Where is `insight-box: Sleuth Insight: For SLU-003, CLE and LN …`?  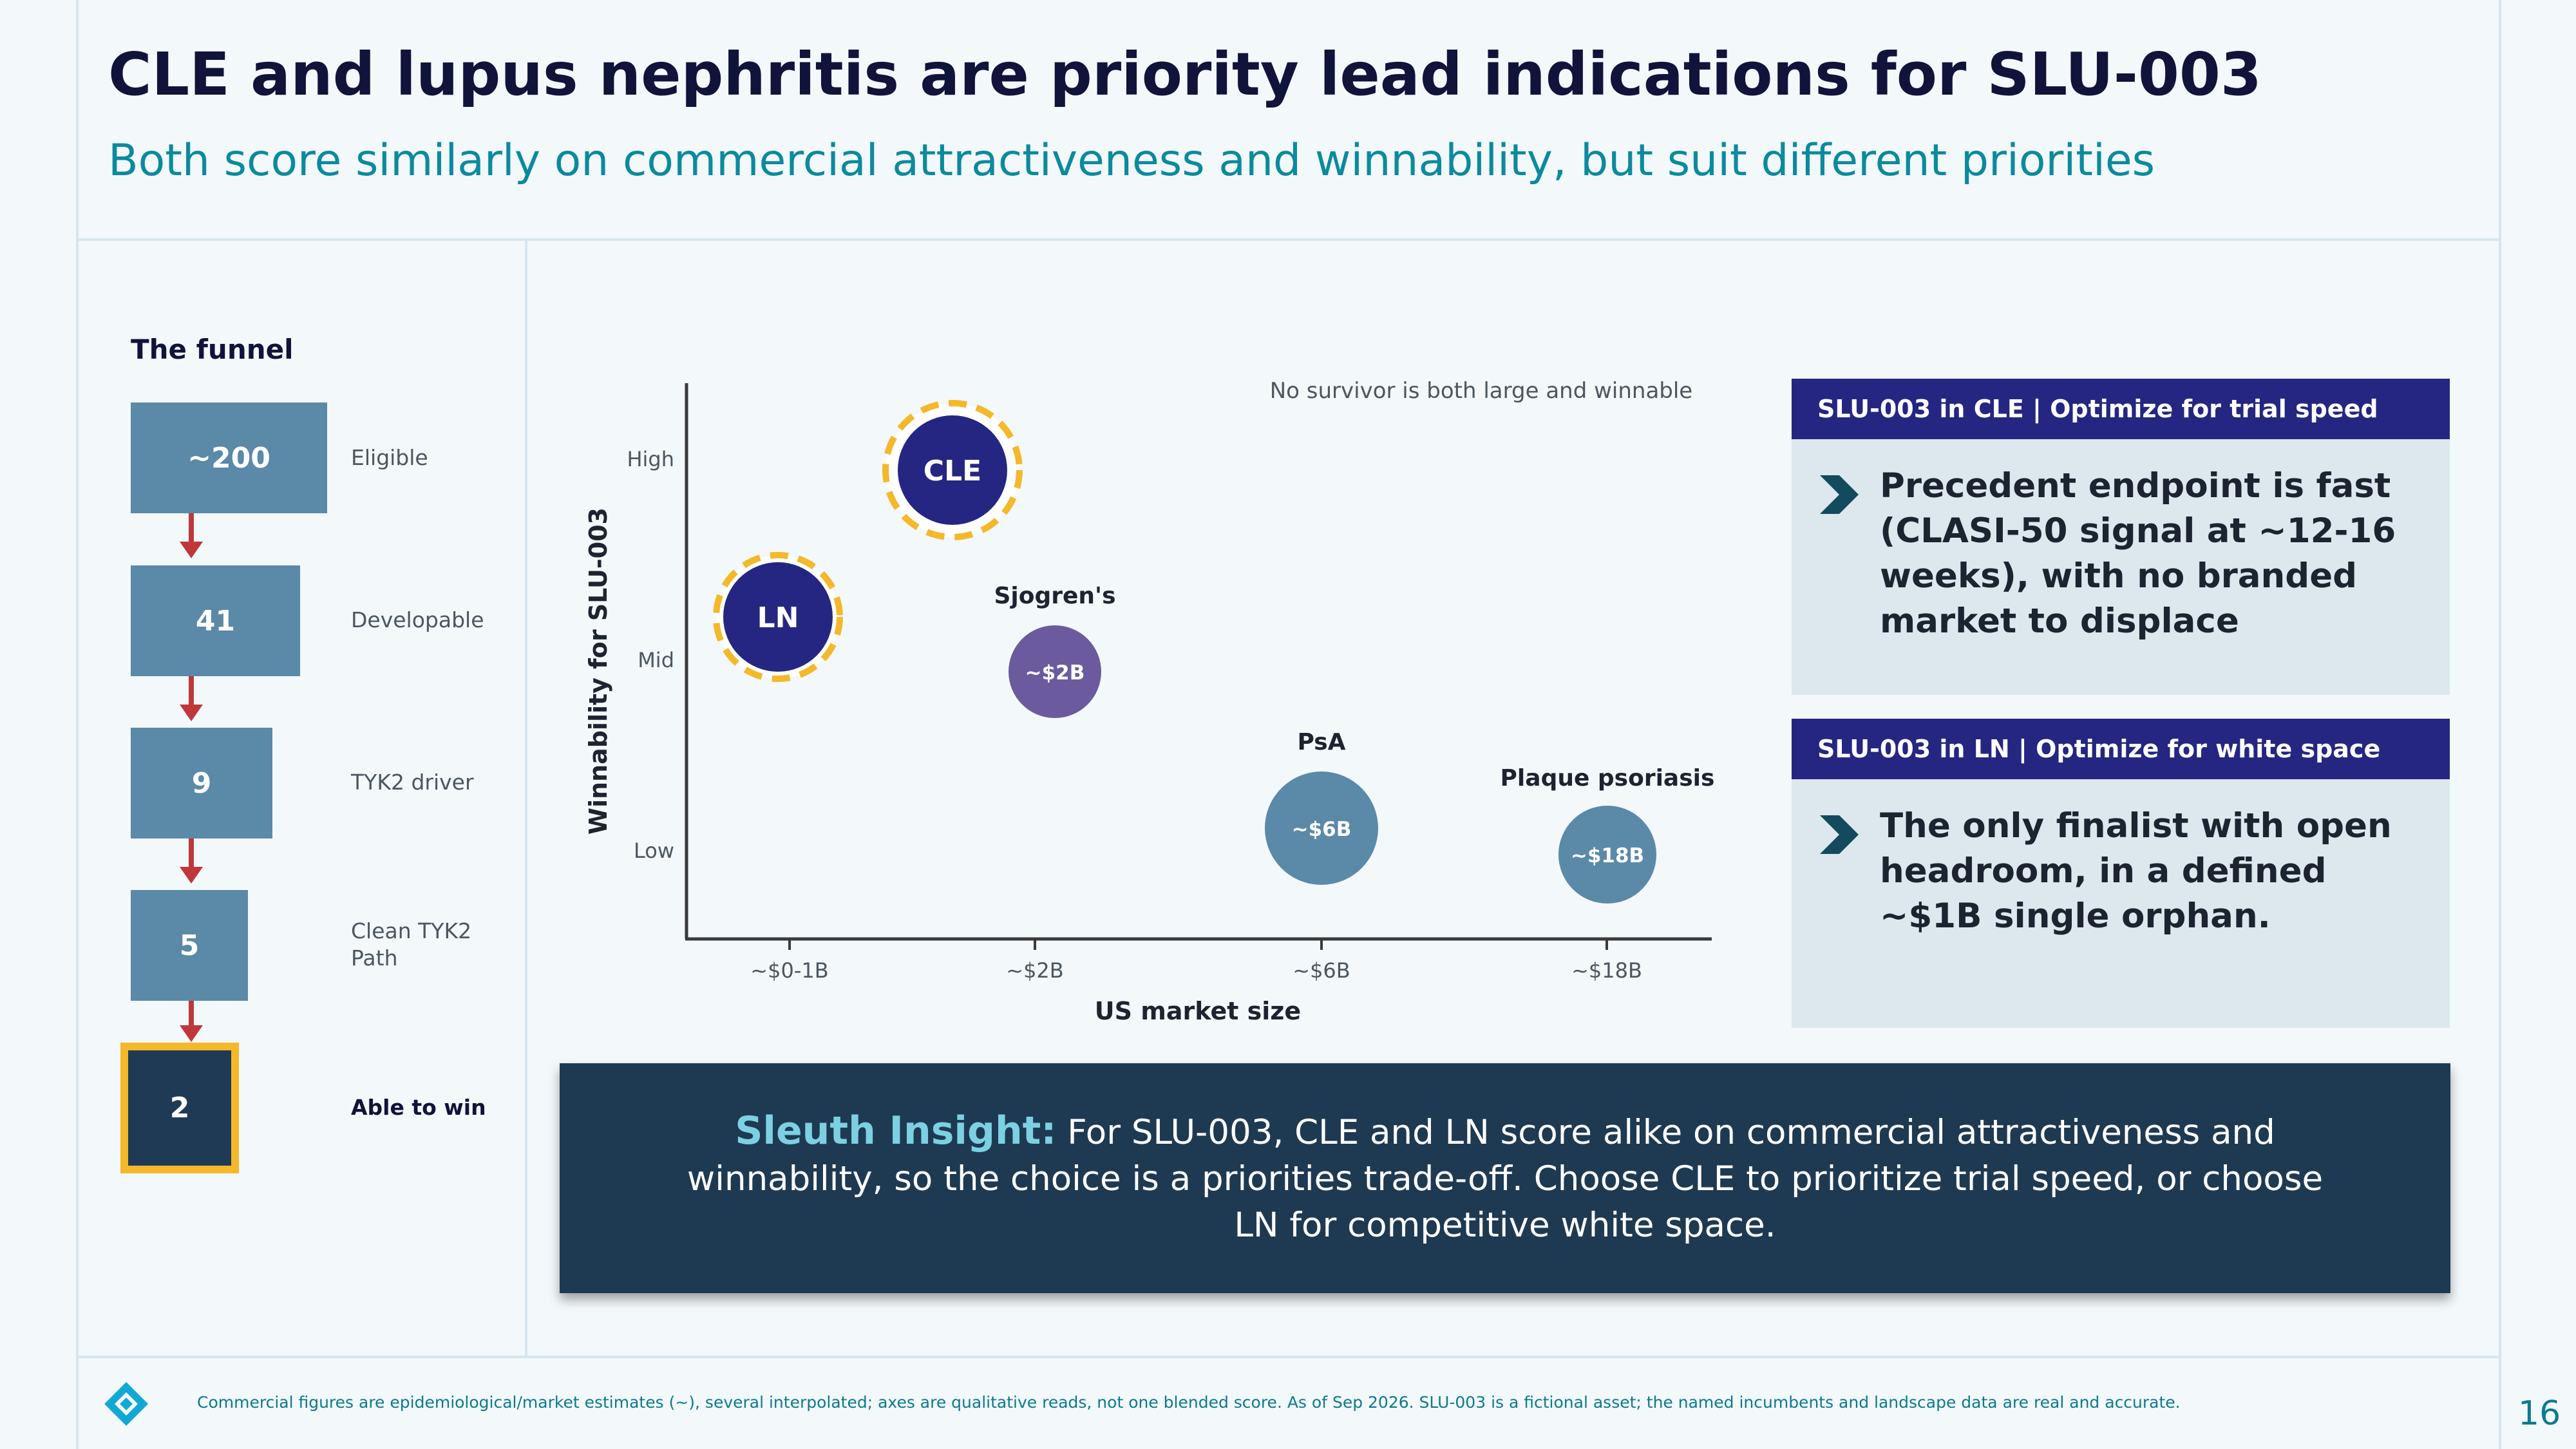
insight-box: Sleuth Insight: For SLU-003, CLE and LN … is located at coordinates (1505, 1178).